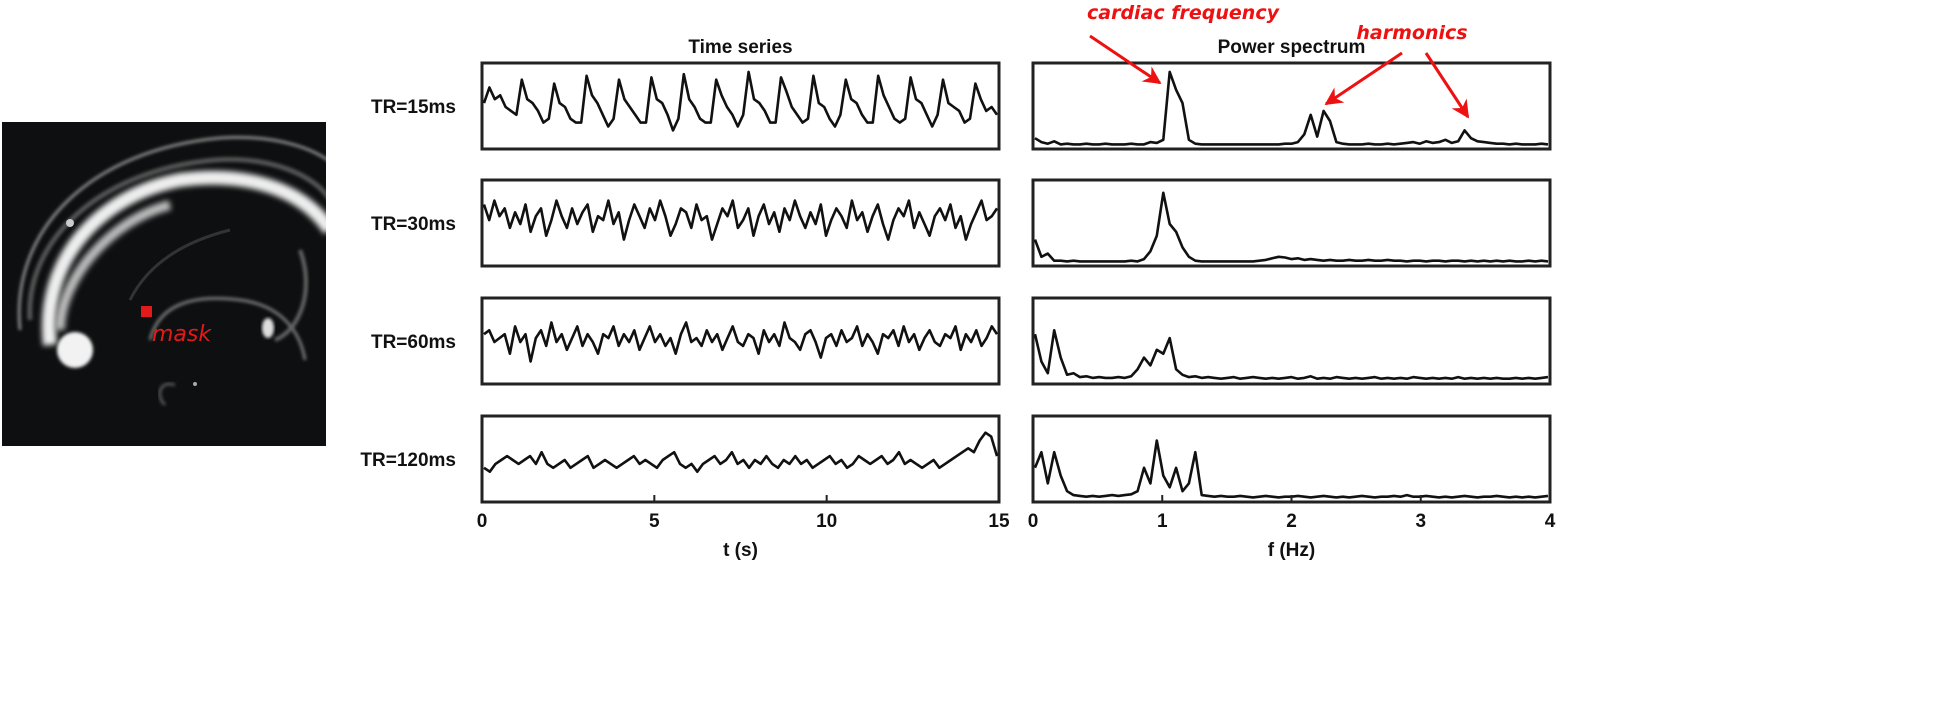  What do you see at coordinates (1411, 33) in the screenshot?
I see `harmonics-label: harmonics` at bounding box center [1411, 33].